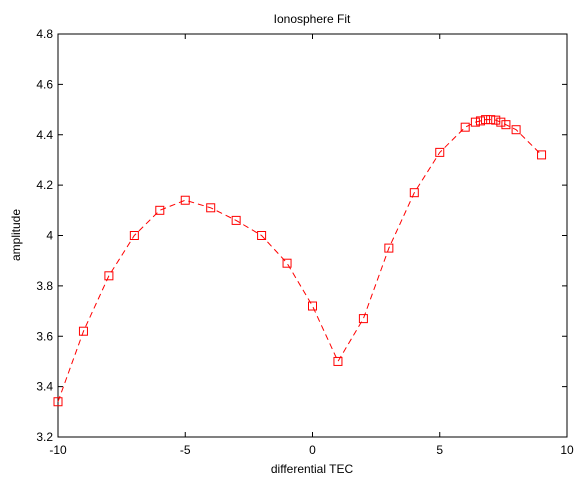 The image size is (576, 478). What do you see at coordinates (567, 450) in the screenshot?
I see `x-tick-label: 10` at bounding box center [567, 450].